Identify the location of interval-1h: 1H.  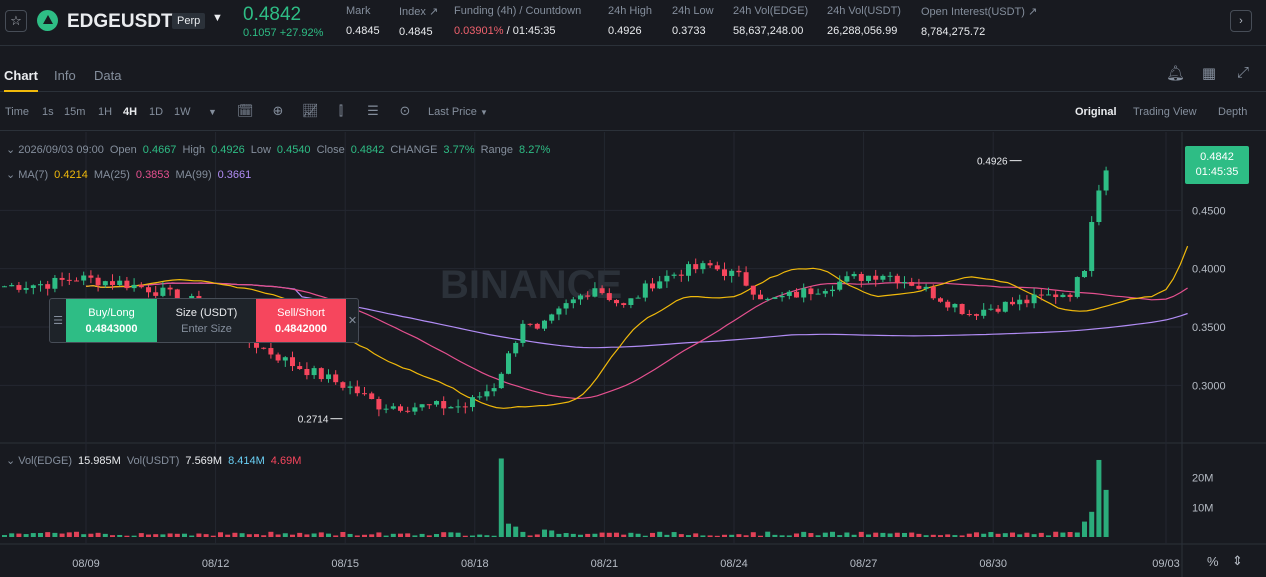
(105, 112).